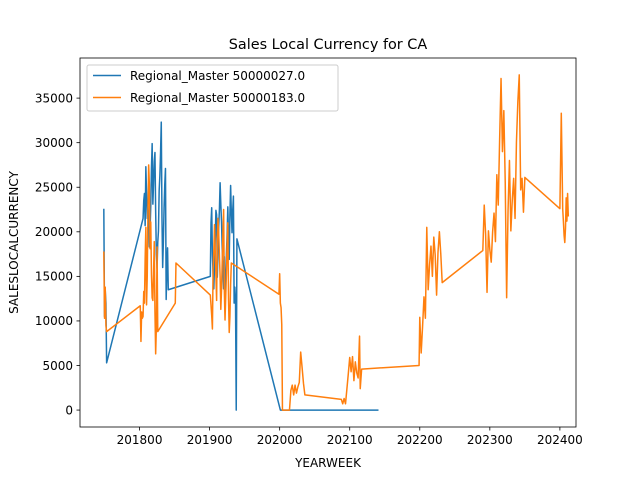  What do you see at coordinates (54, 143) in the screenshot?
I see `y-tick-label: 30000` at bounding box center [54, 143].